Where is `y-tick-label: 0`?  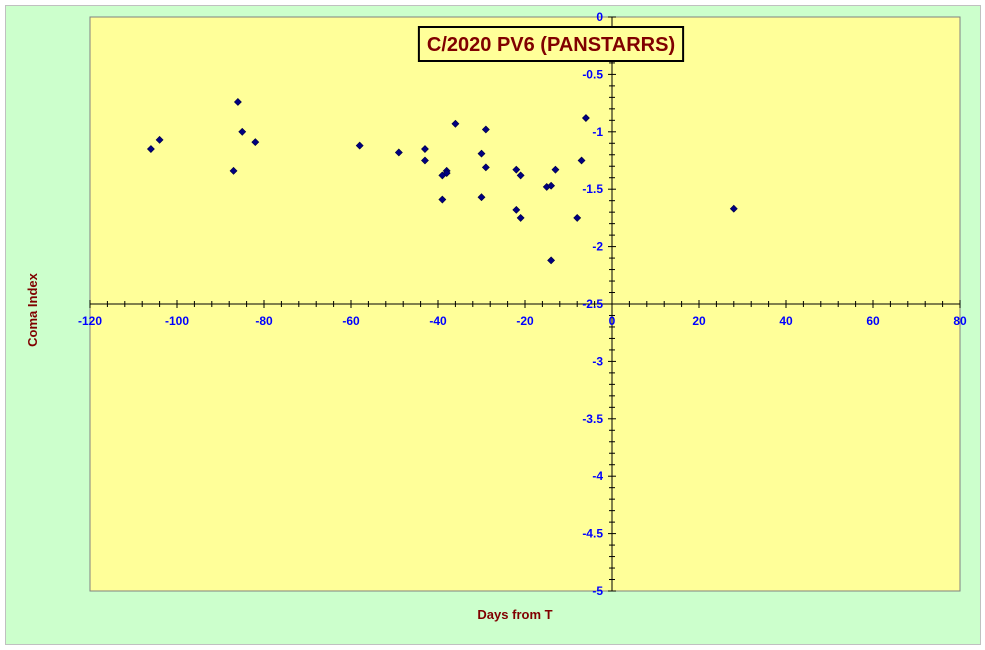
y-tick-label: 0 is located at coordinates (599, 17).